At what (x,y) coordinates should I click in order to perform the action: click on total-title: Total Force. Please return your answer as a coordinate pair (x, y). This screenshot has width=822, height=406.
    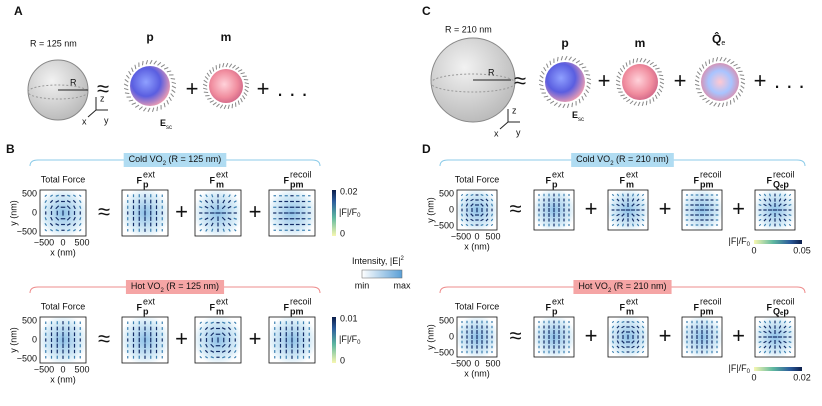
    Looking at the image, I should click on (63, 306).